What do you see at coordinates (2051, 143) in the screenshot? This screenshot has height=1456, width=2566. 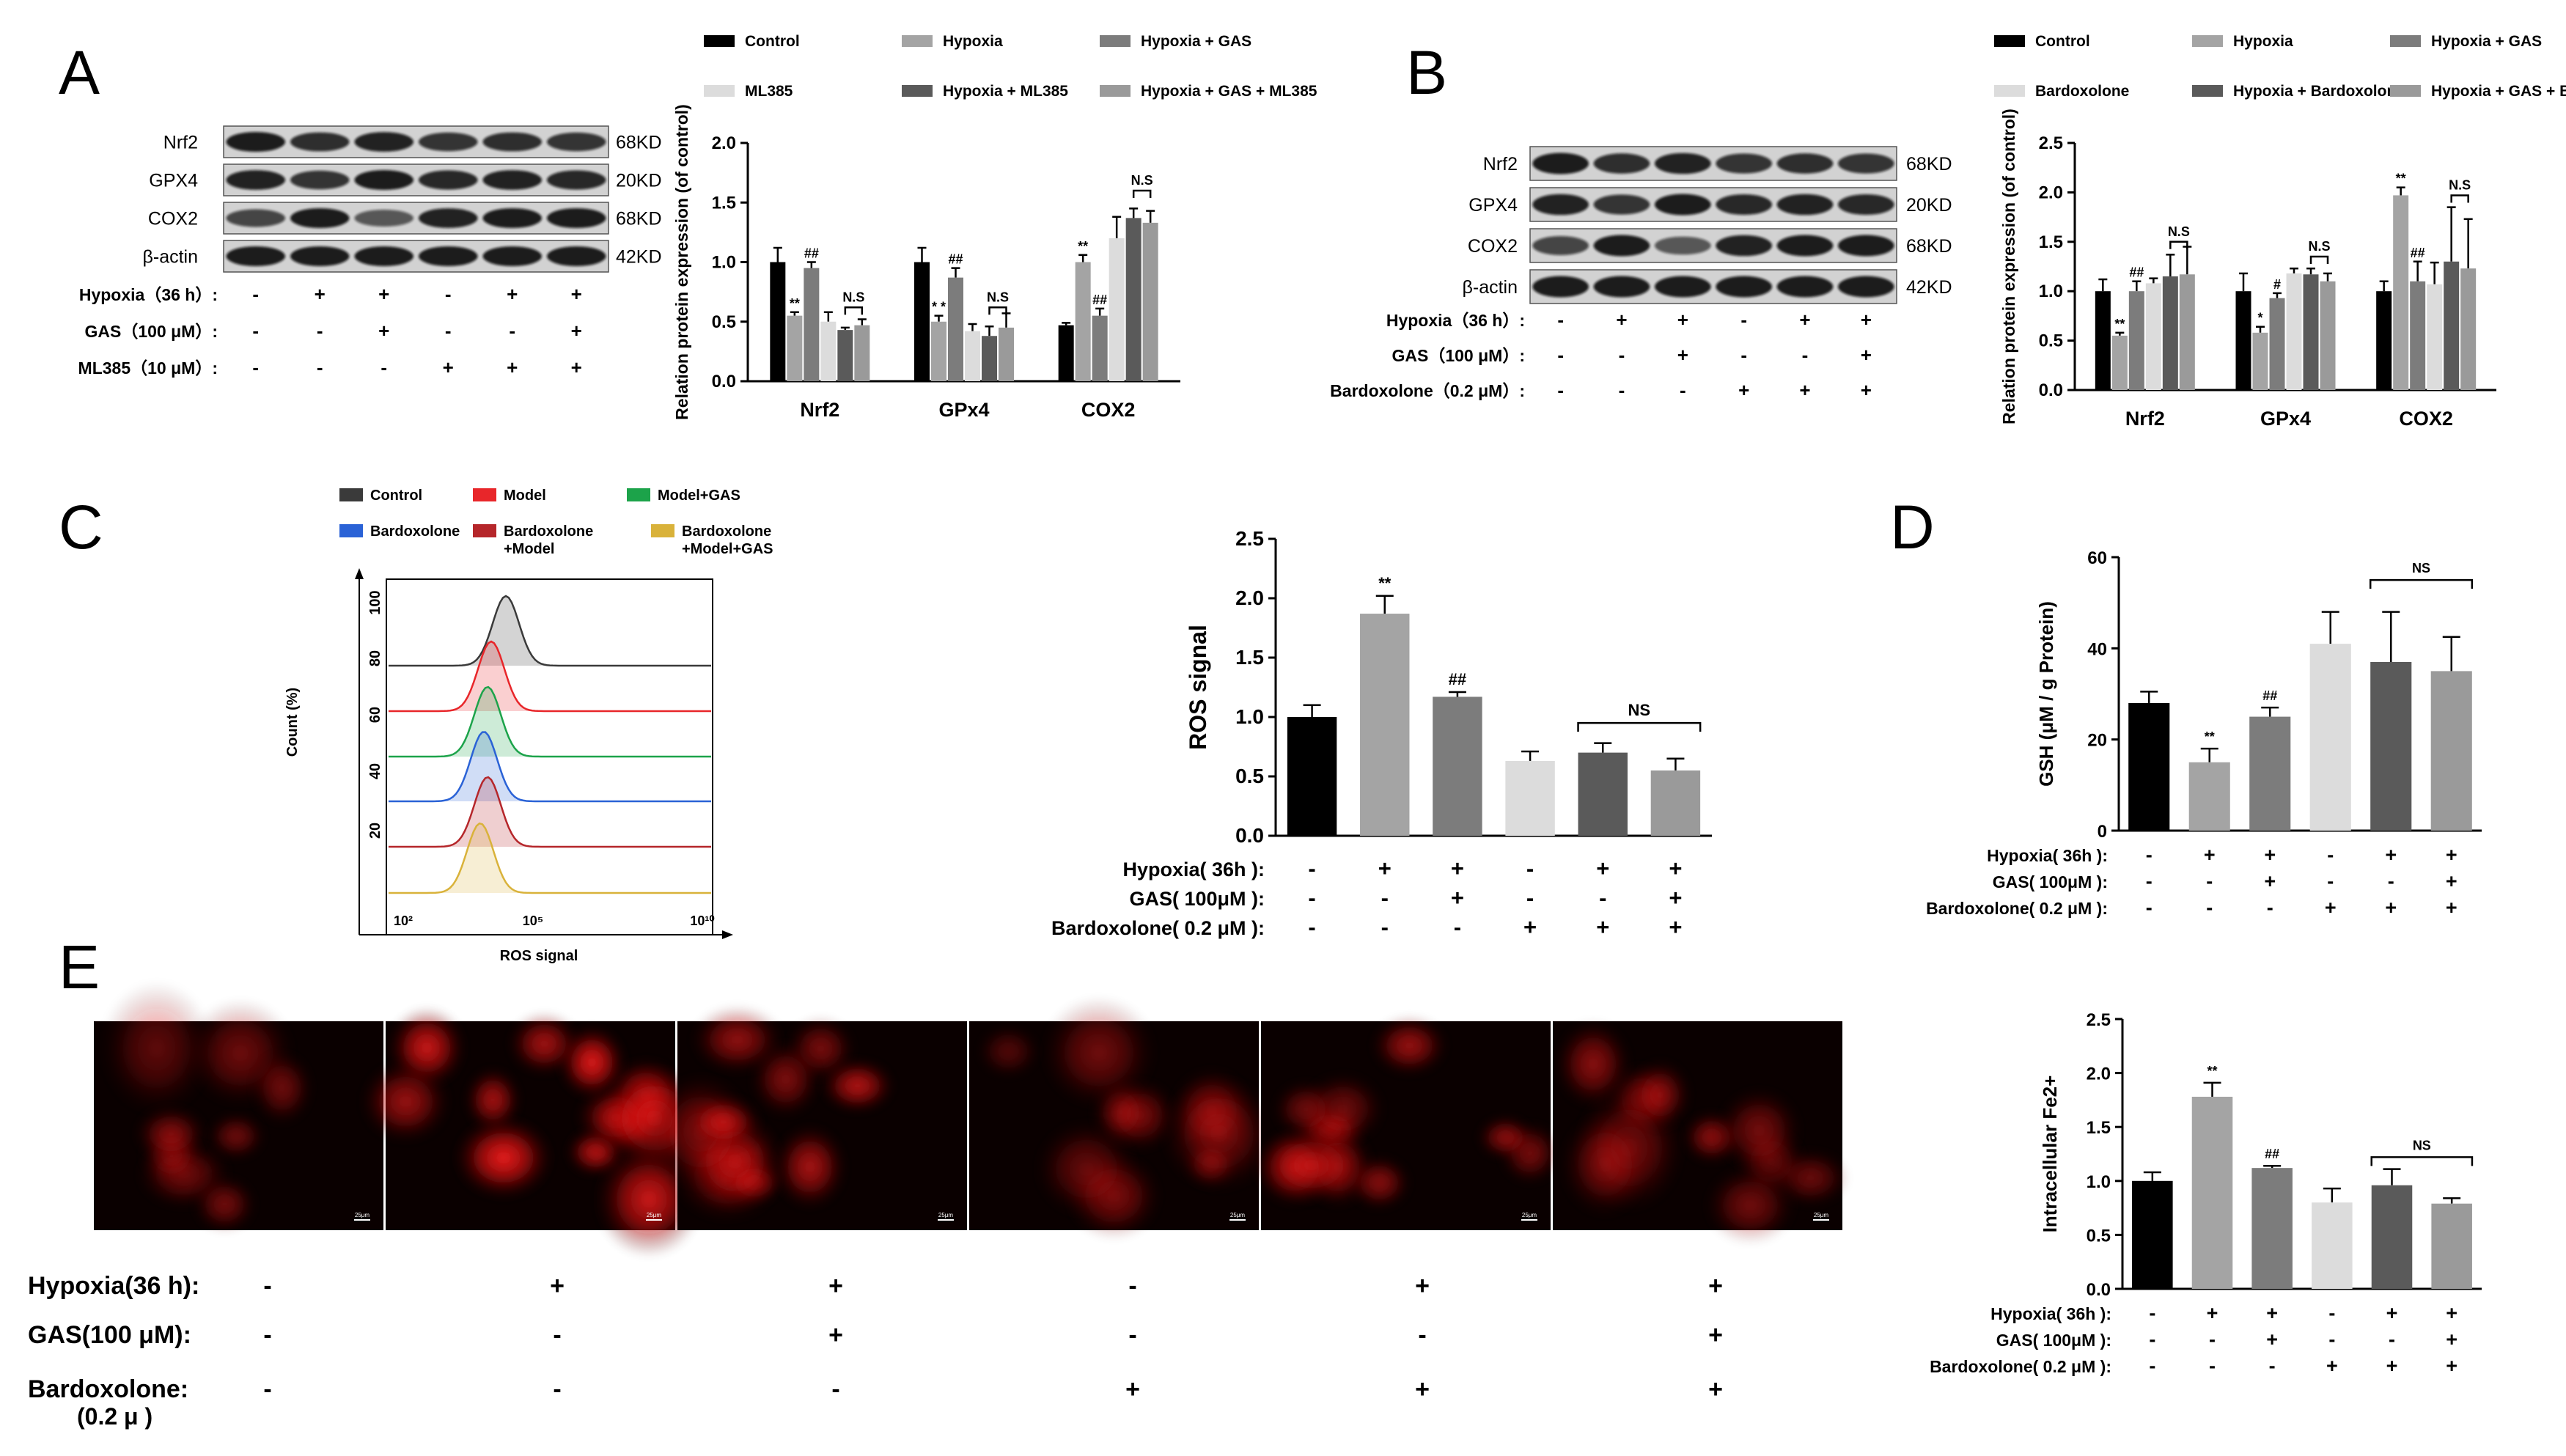 I see `y-tick-label: 2.5` at bounding box center [2051, 143].